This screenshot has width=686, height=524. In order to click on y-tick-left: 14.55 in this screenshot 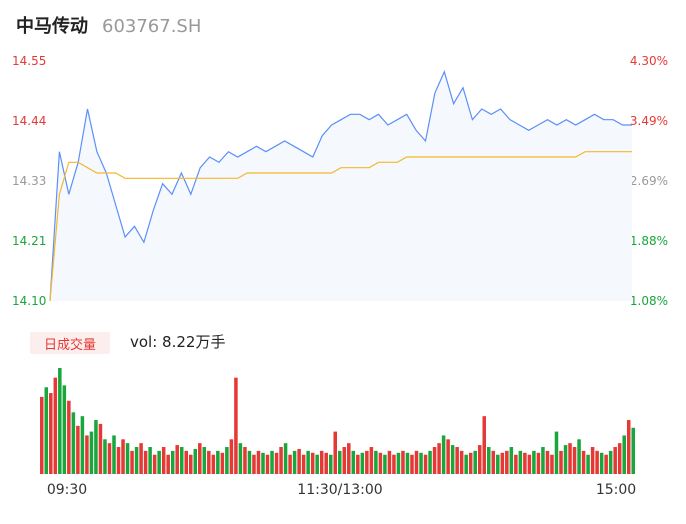, I will do `click(29, 61)`.